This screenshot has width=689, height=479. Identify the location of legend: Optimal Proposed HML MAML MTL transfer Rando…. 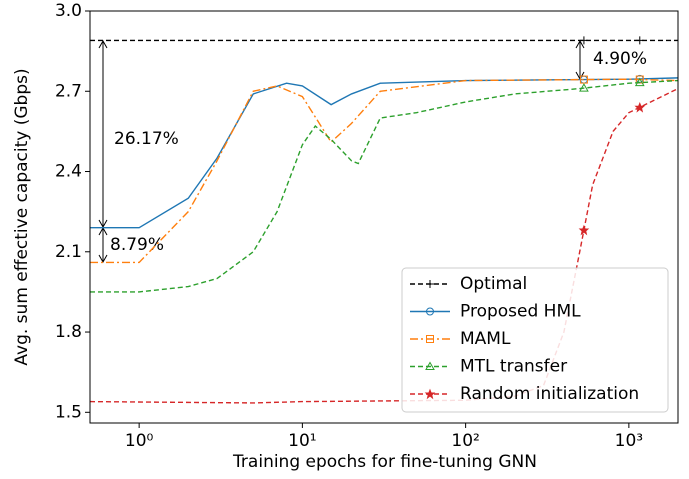
(535, 340).